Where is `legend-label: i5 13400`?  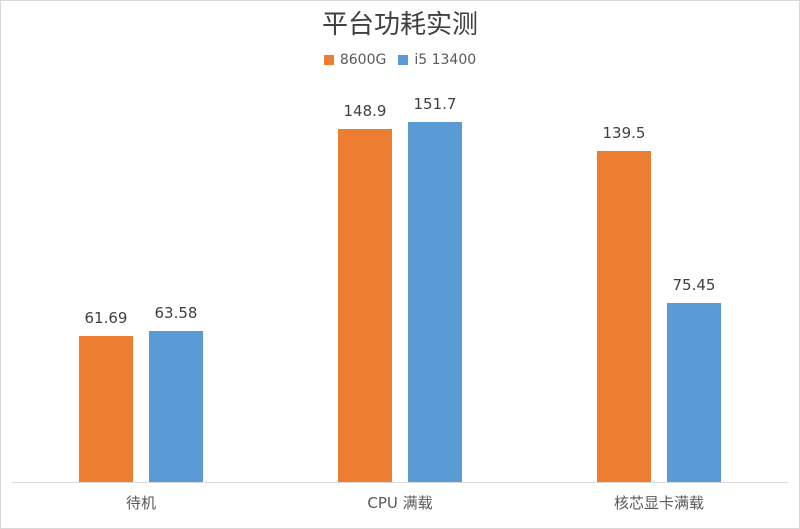
legend-label: i5 13400 is located at coordinates (445, 60).